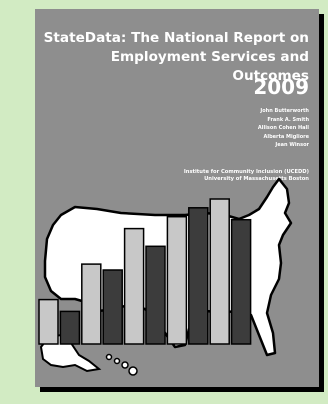 The image size is (328, 404). What do you see at coordinates (288, 119) in the screenshot?
I see `author-name: Frank A. Smith` at bounding box center [288, 119].